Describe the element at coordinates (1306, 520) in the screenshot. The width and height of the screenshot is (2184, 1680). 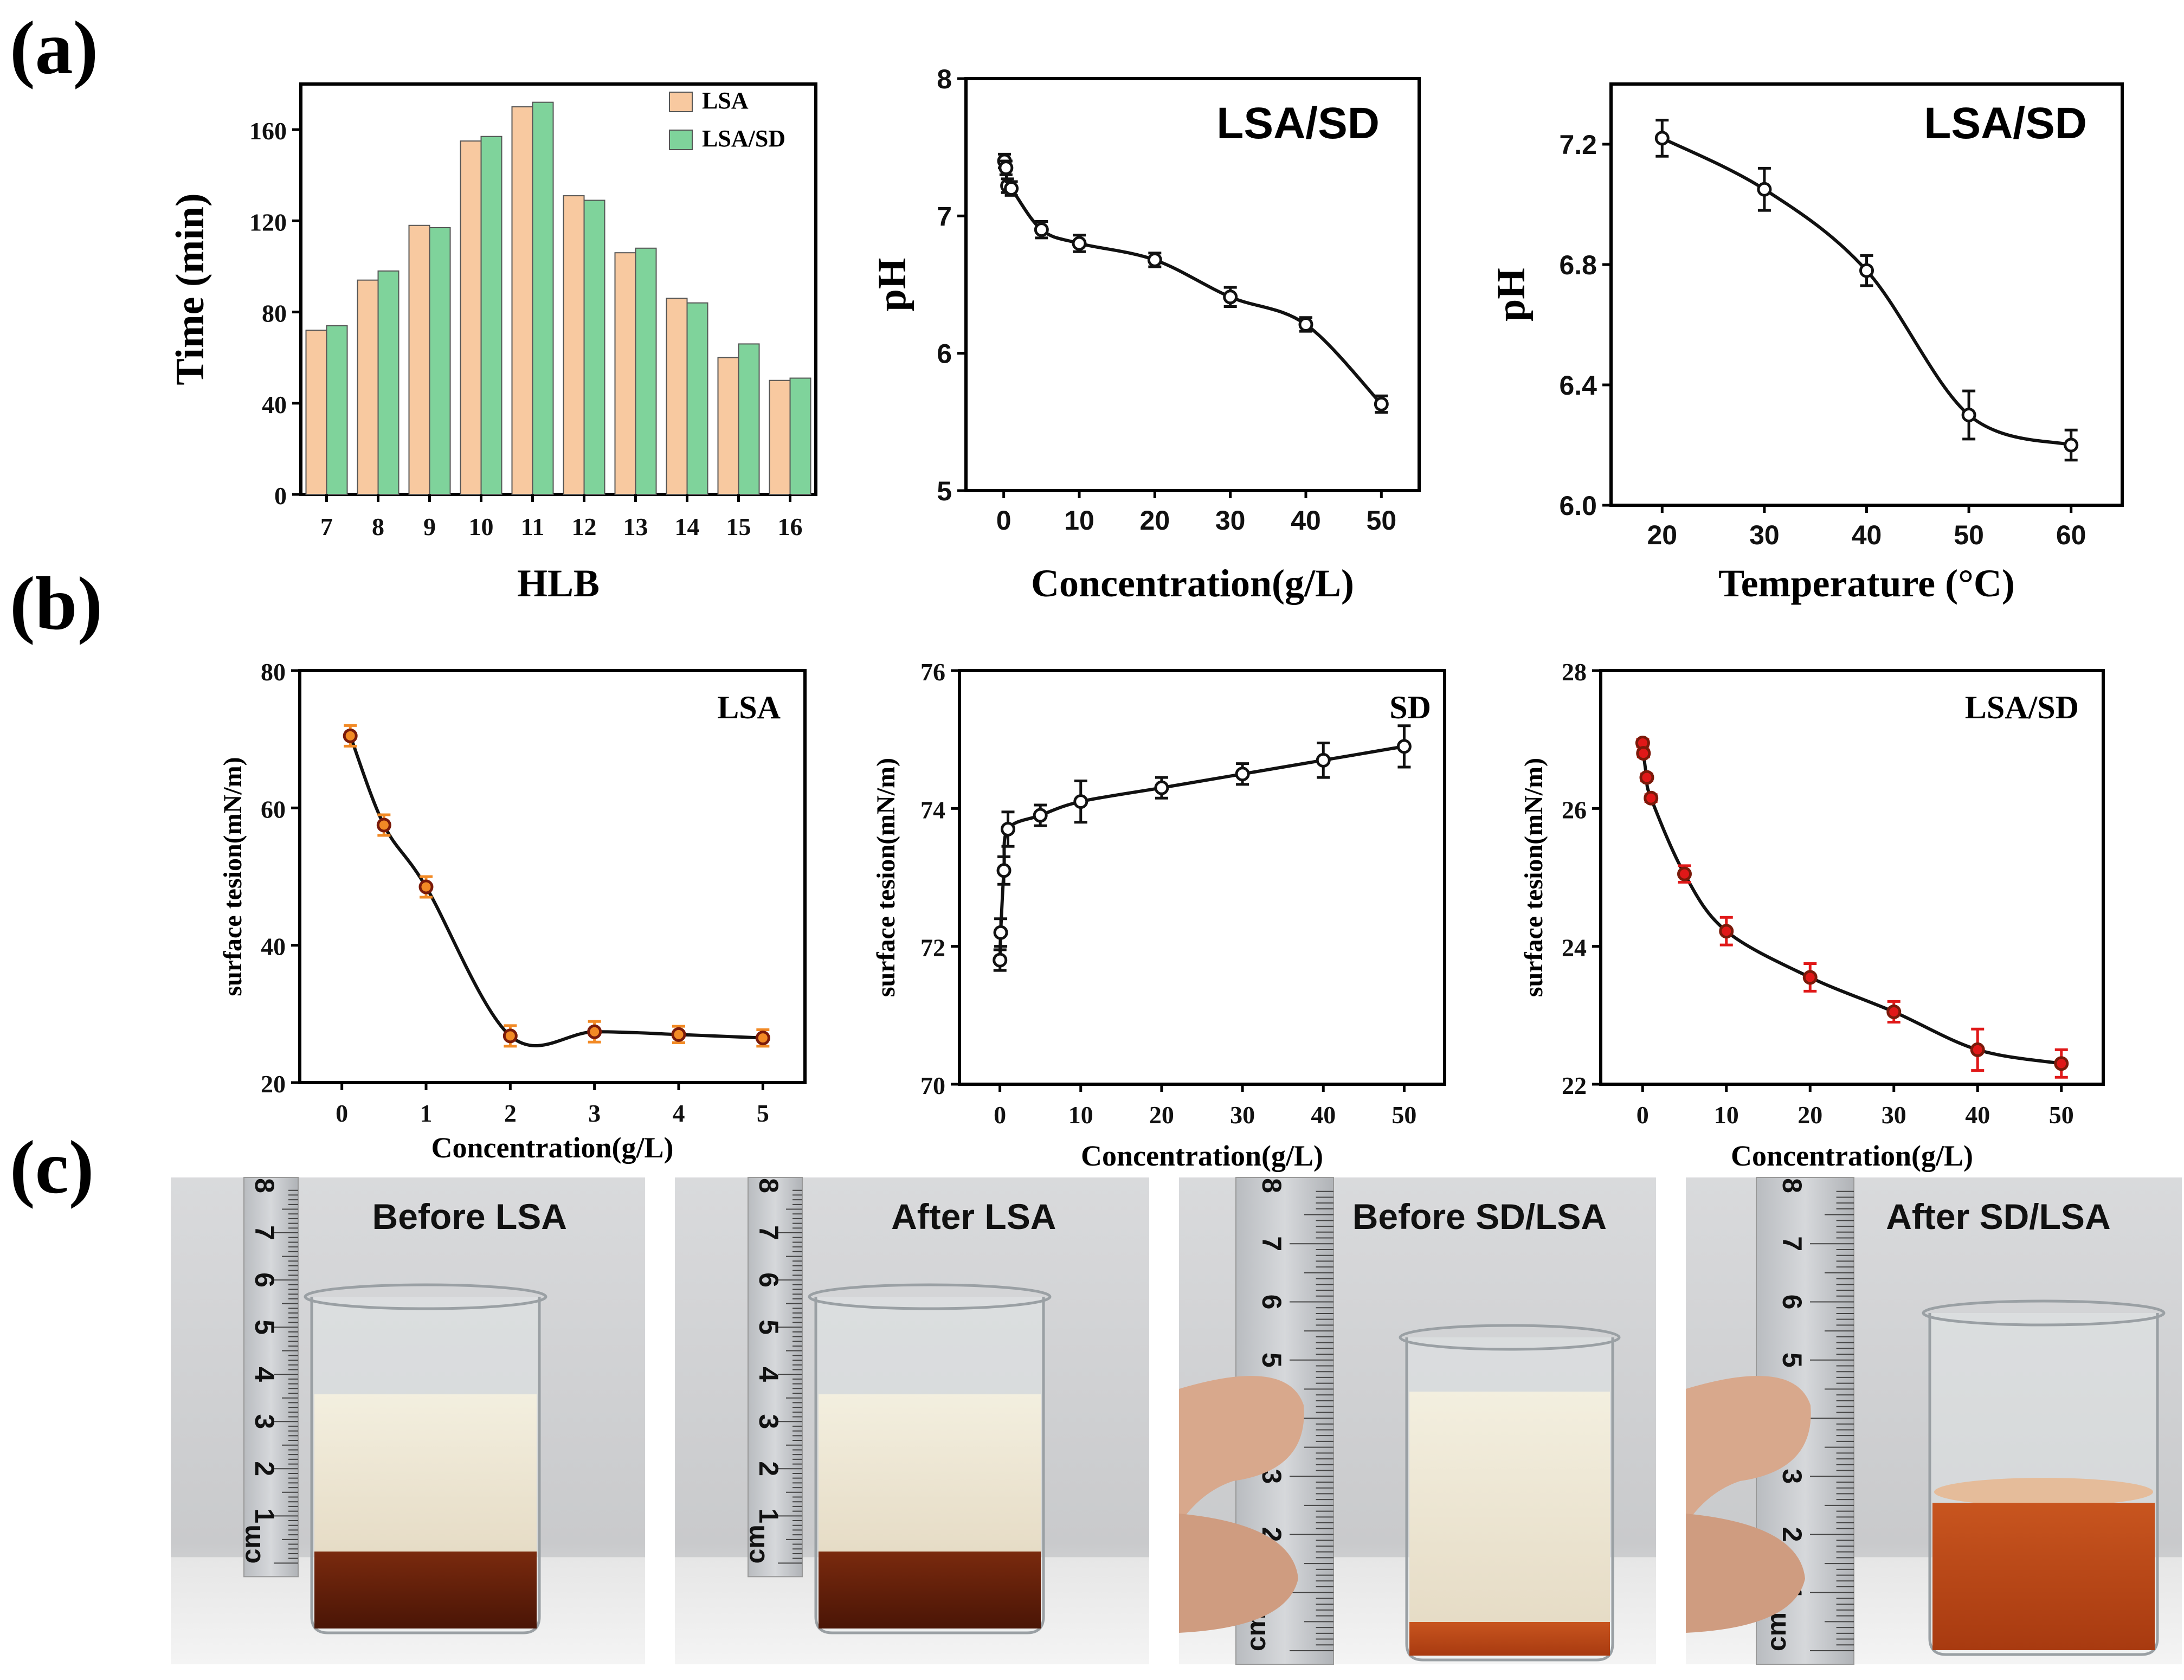
I see `x-tick-label: 40` at that location.